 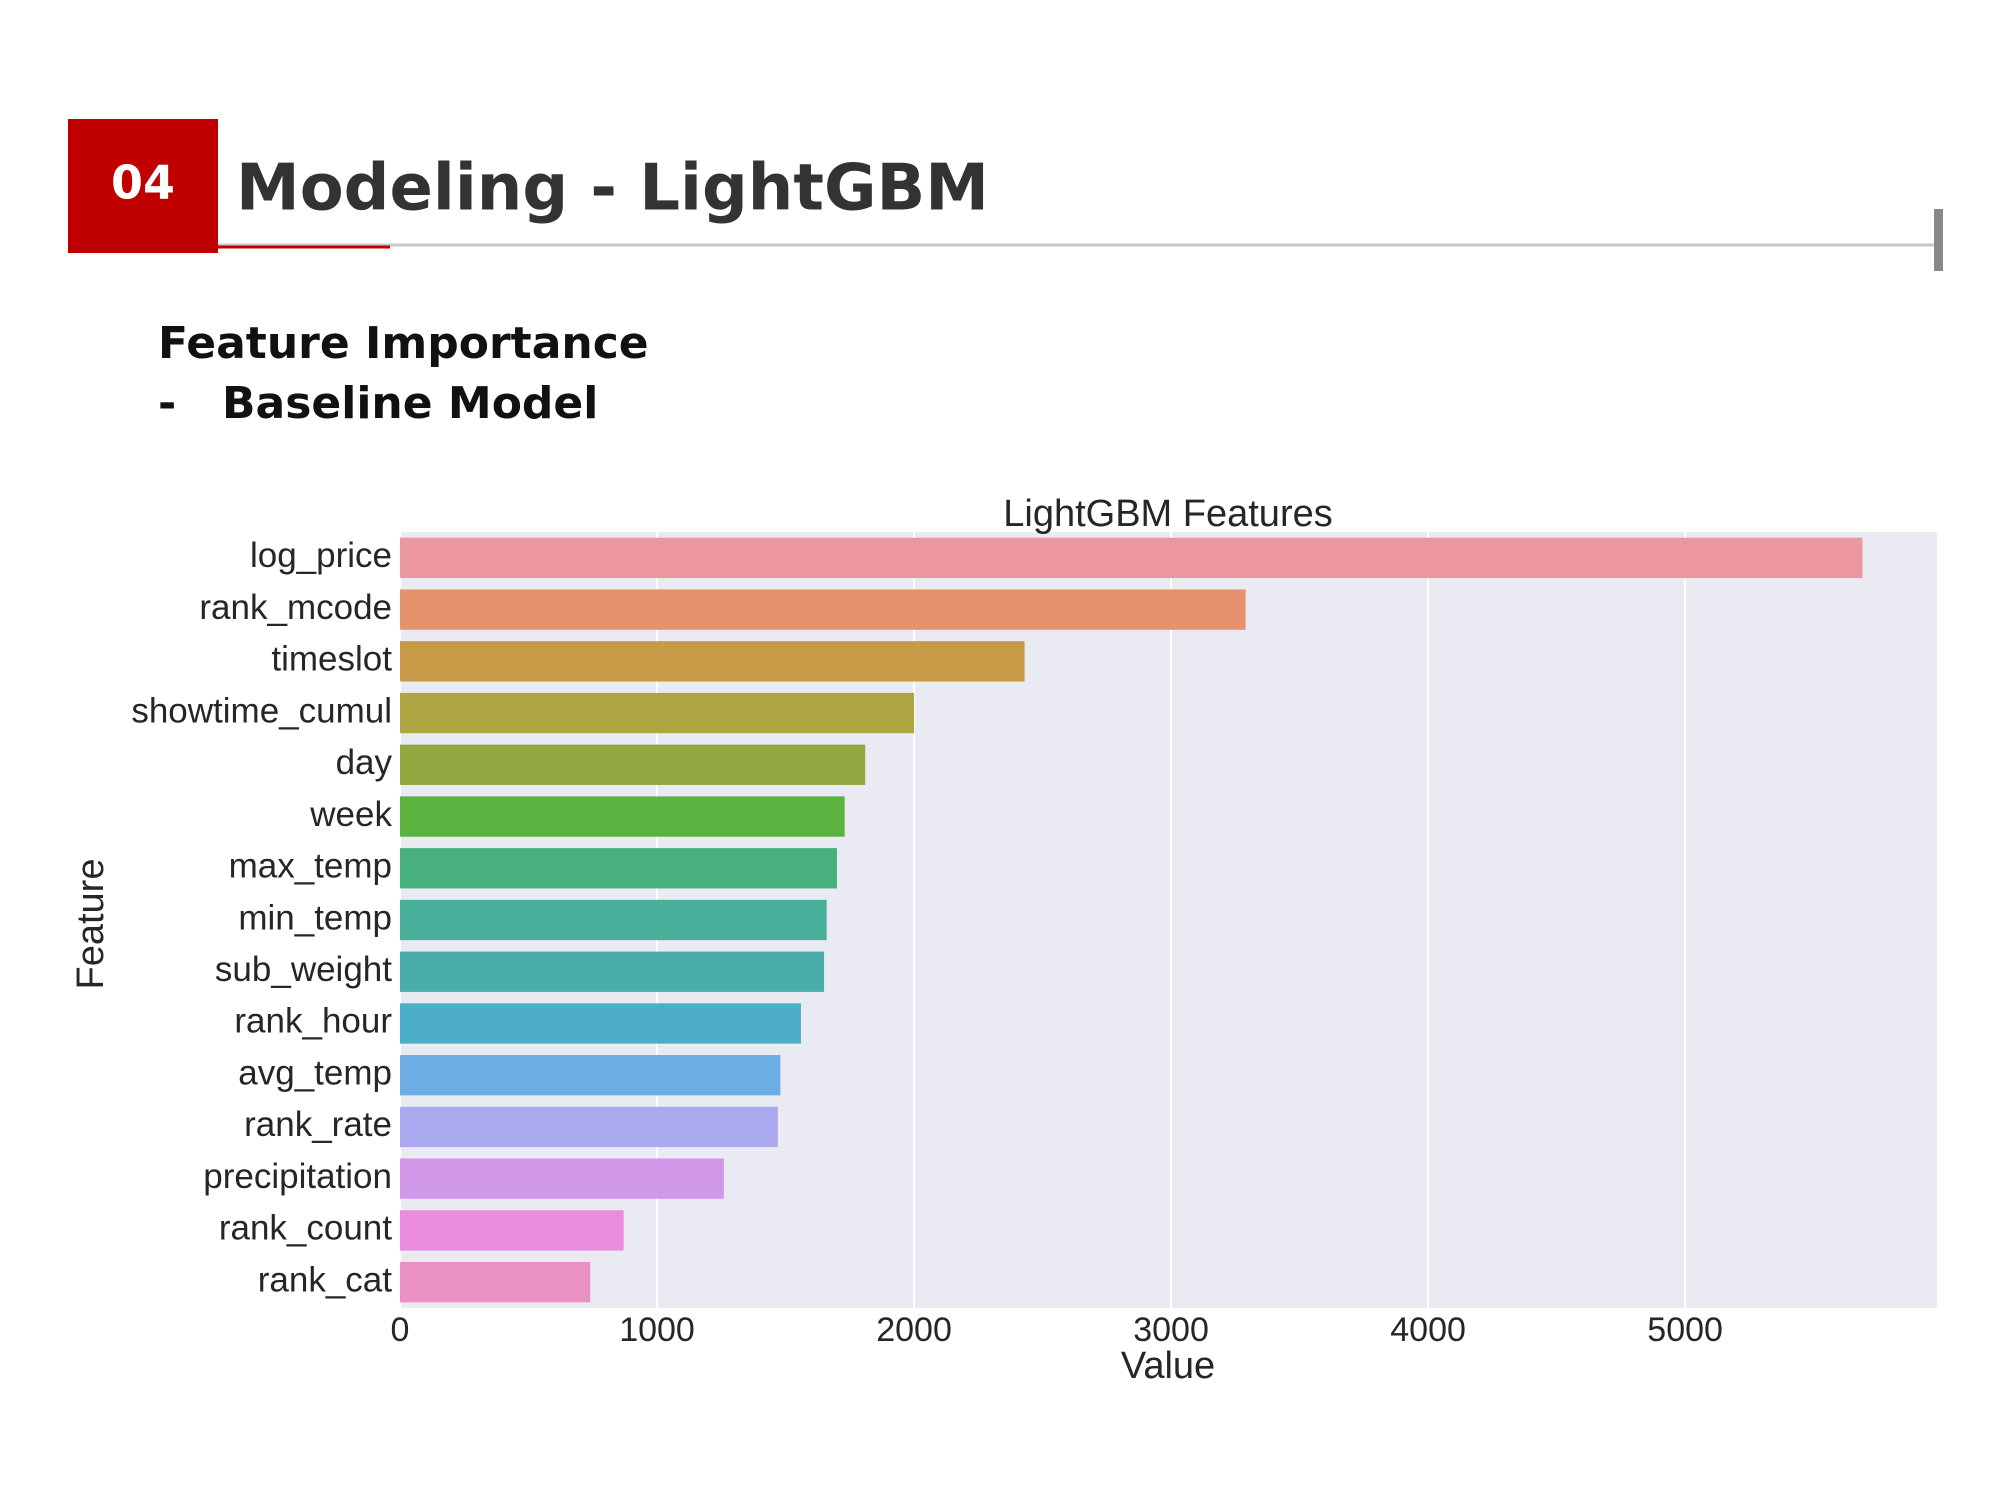 What do you see at coordinates (297, 1176) in the screenshot?
I see `y-tick-label: precipitation` at bounding box center [297, 1176].